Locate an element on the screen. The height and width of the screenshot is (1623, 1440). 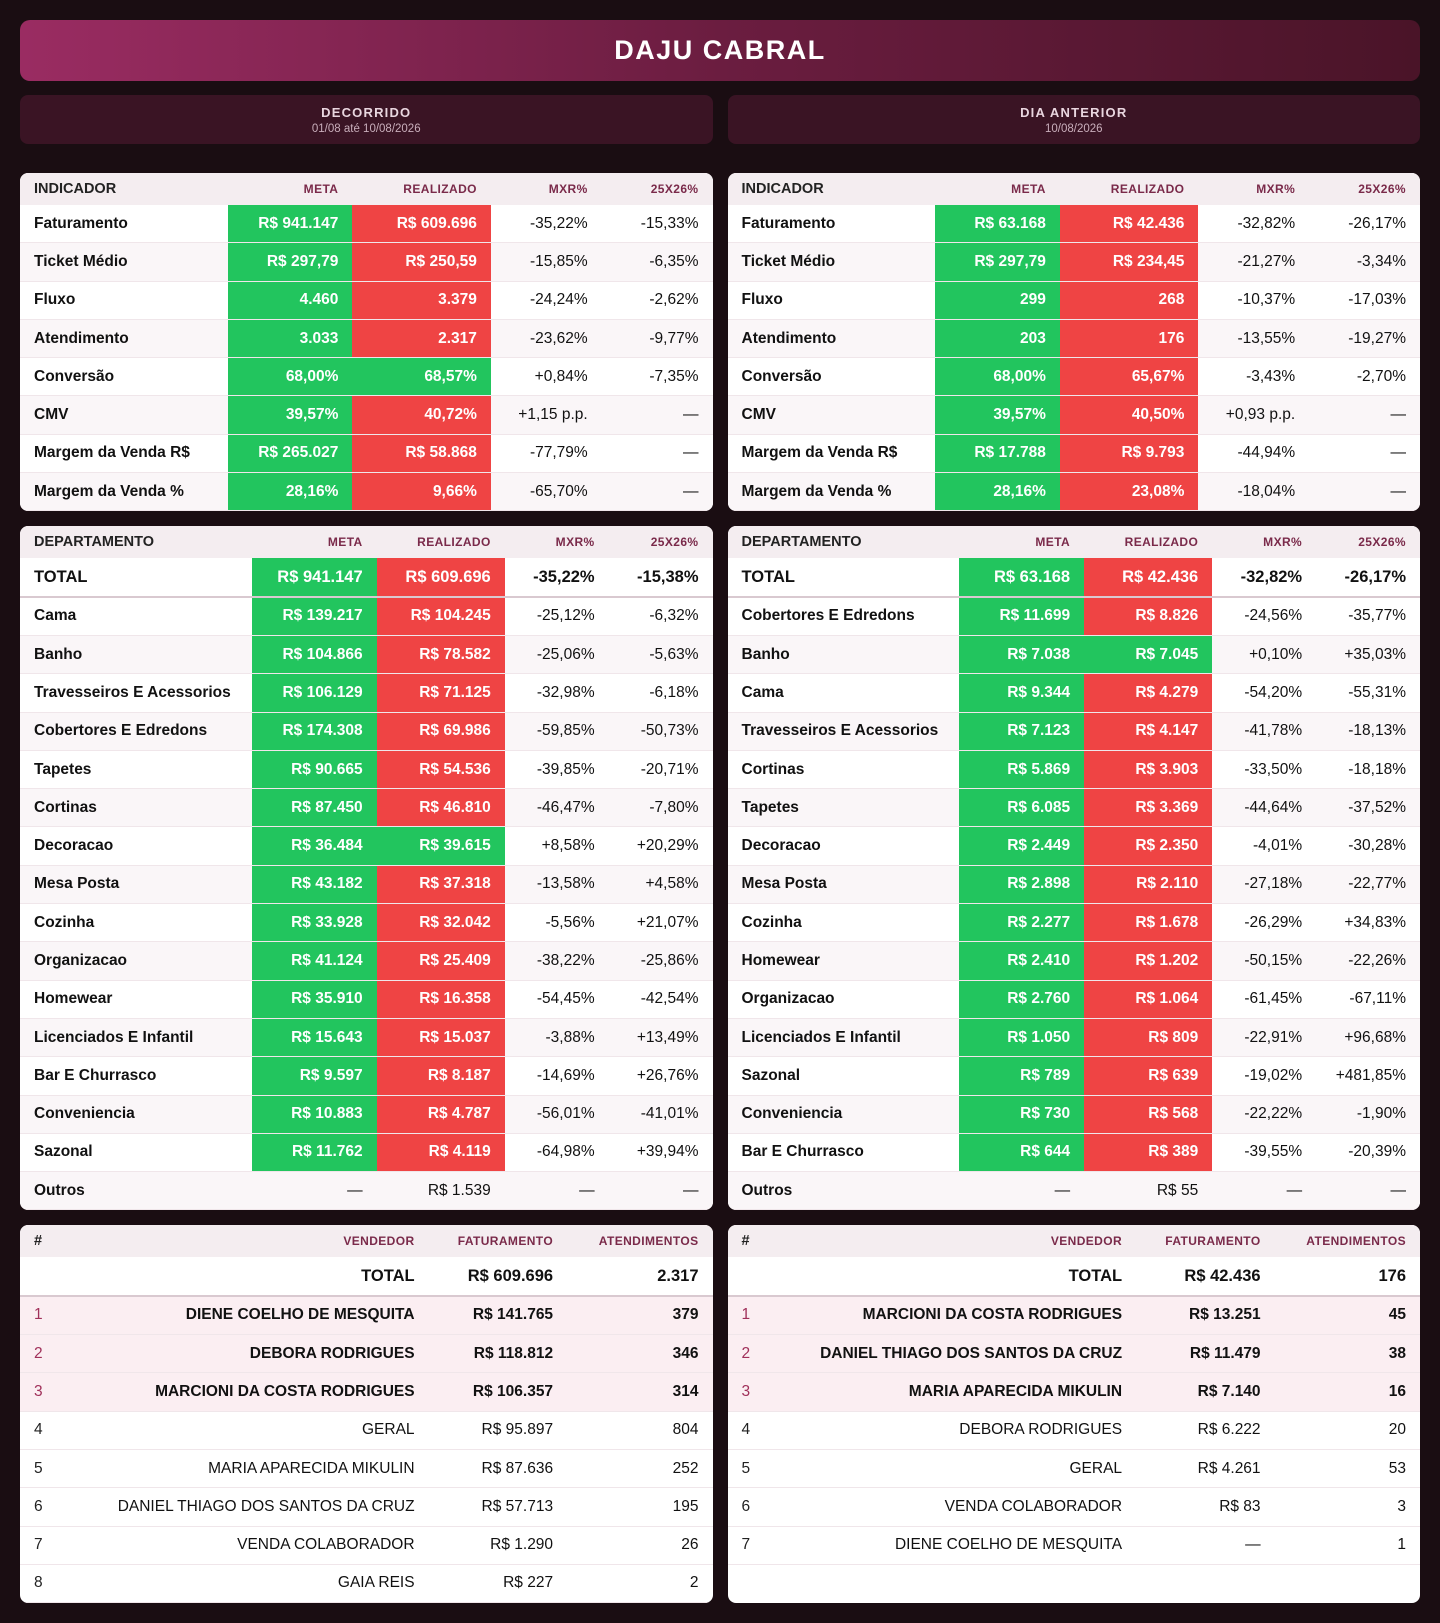
cell: -54,45% is located at coordinates (556, 999).